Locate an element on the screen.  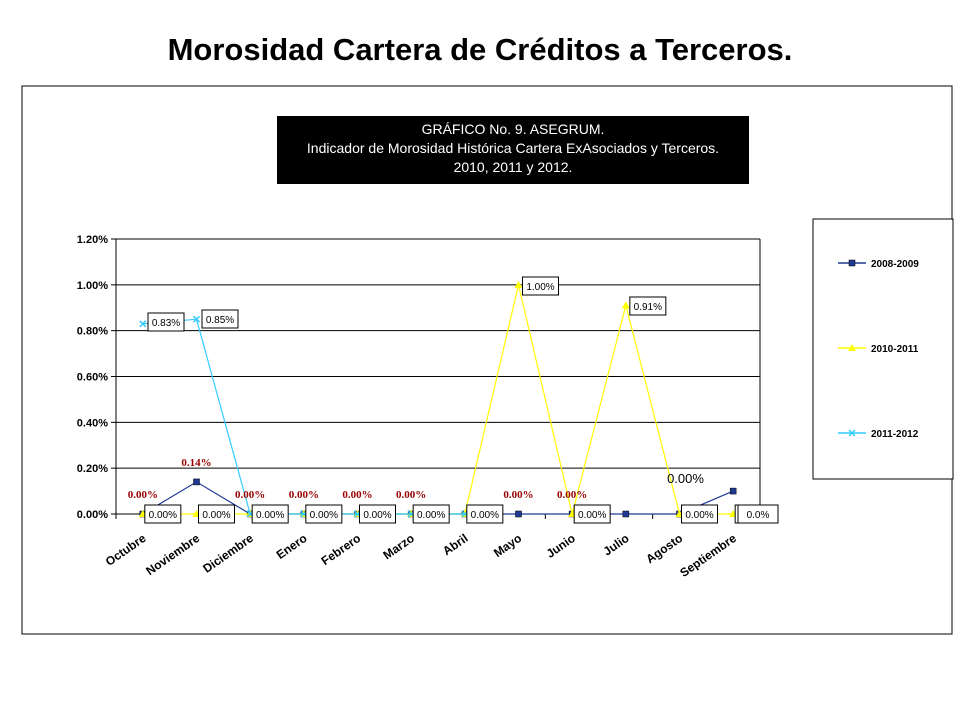
data-label: 1.00% is located at coordinates (540, 287).